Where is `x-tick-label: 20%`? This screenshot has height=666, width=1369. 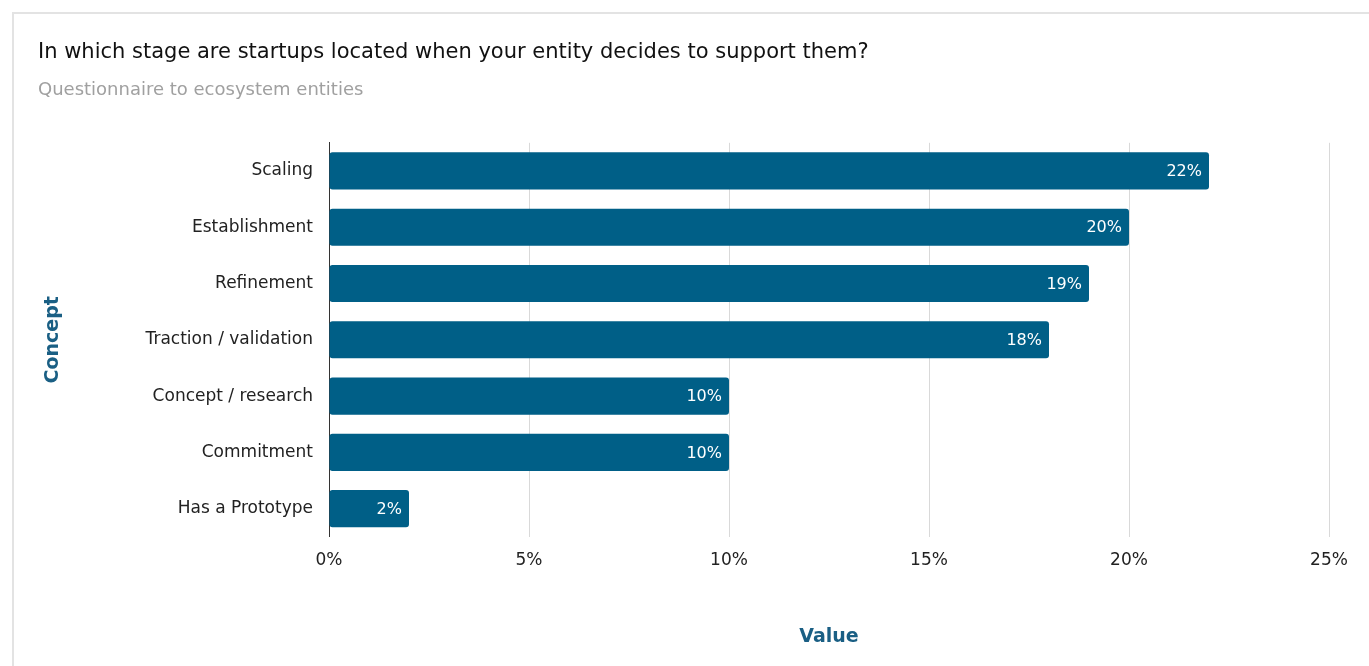 x-tick-label: 20% is located at coordinates (1129, 559).